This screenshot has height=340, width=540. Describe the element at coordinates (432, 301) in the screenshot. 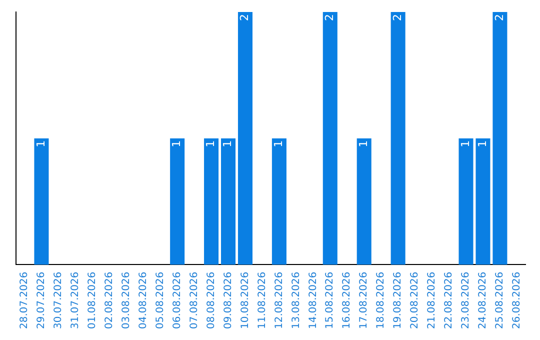

I see `x-tick-label: 21.08.2026` at that location.